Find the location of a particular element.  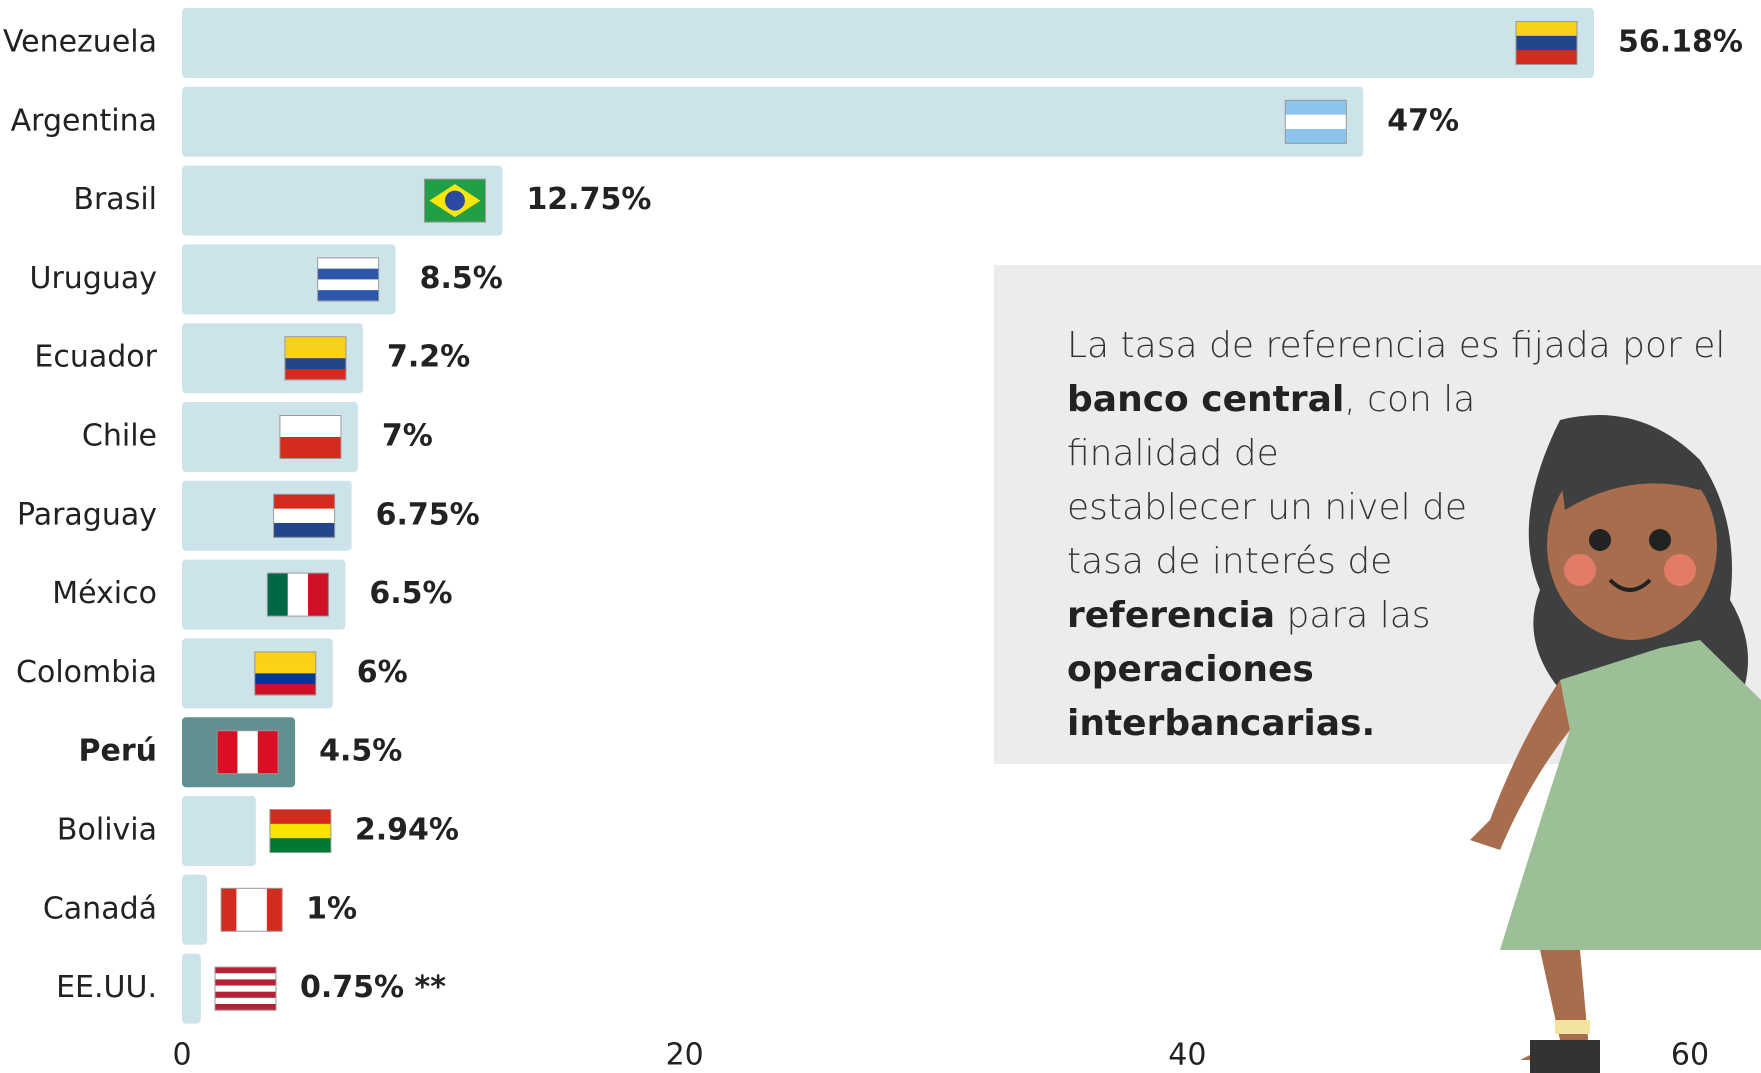

value-label: 7% is located at coordinates (407, 436).